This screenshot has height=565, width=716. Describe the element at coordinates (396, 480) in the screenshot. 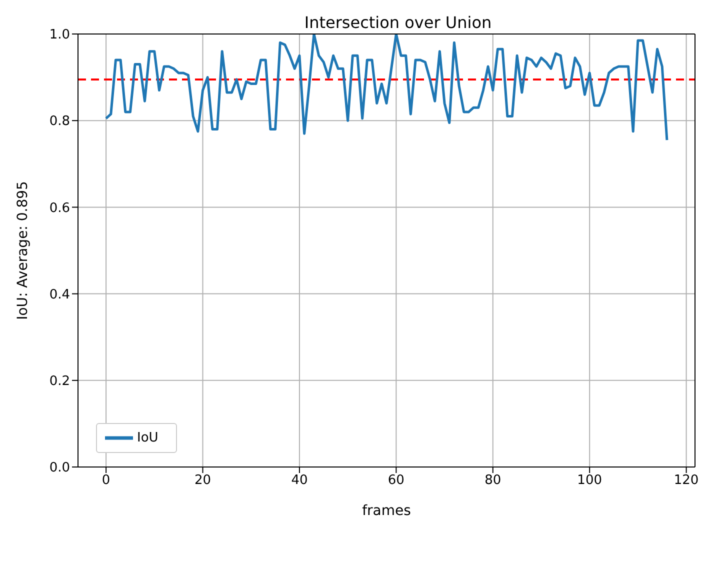

I see `x-tick-label: 60` at that location.